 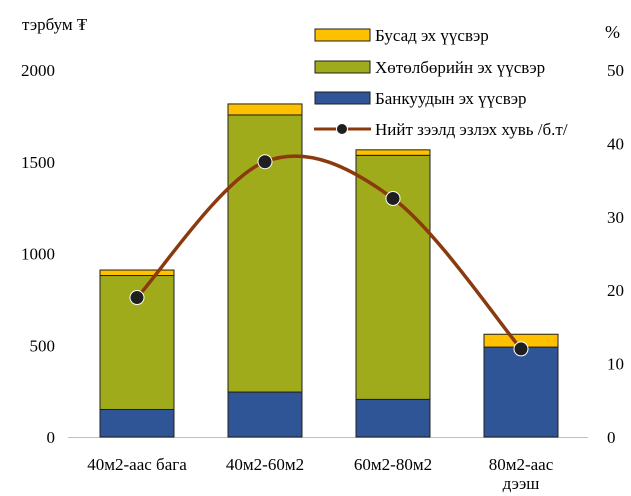 What do you see at coordinates (615, 143) in the screenshot?
I see `right-tick-label: 40` at bounding box center [615, 143].